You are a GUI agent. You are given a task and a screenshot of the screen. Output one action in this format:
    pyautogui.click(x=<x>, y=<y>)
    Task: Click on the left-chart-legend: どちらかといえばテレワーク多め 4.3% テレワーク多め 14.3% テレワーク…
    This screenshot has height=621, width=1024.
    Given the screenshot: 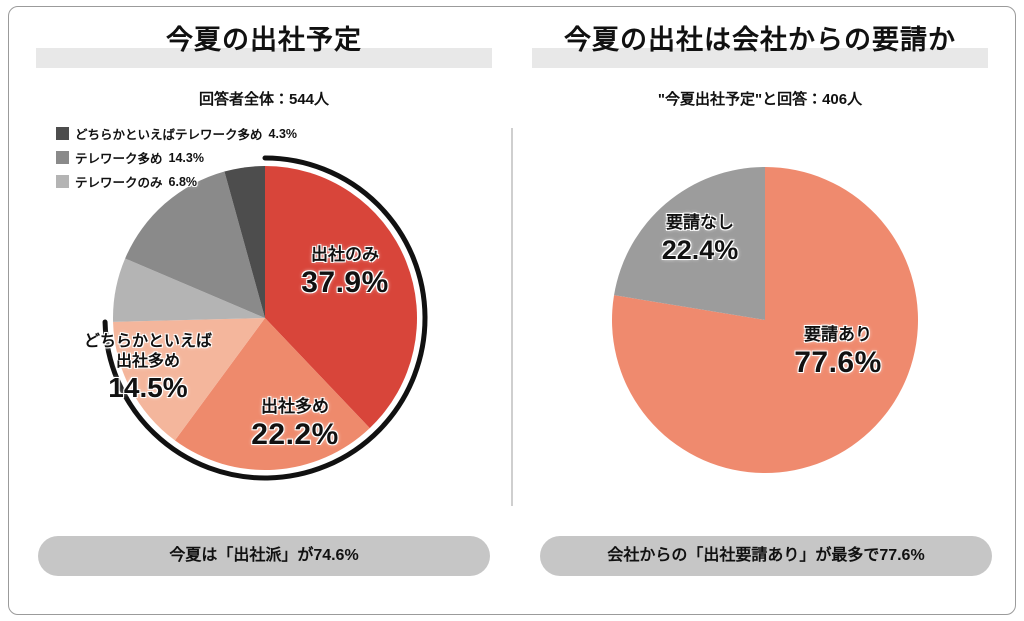 What is the action you would take?
    pyautogui.click(x=176, y=160)
    